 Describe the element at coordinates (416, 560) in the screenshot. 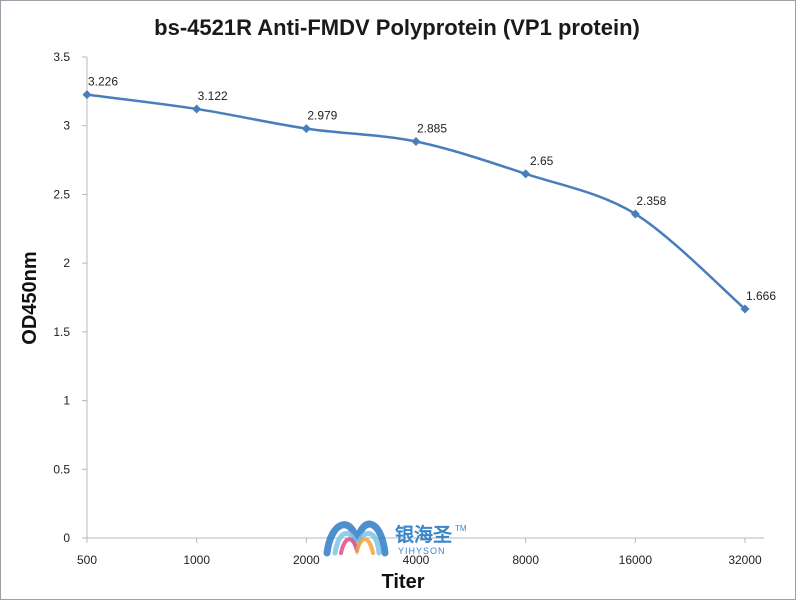

I see `x-tick-label: 4000` at that location.